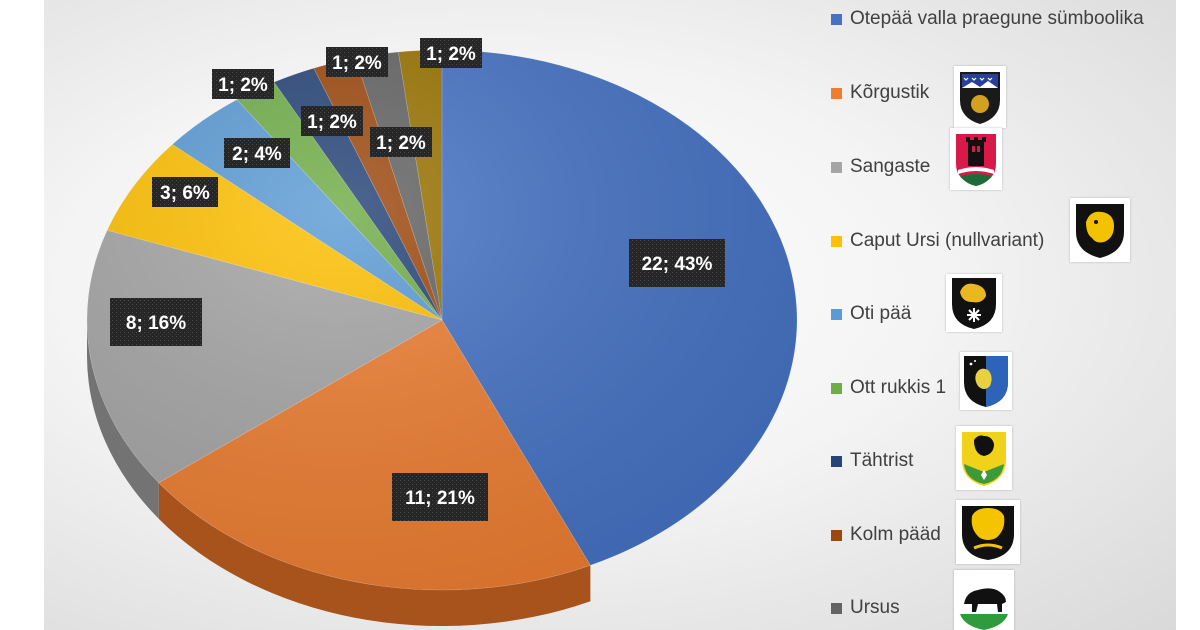  Describe the element at coordinates (882, 460) in the screenshot. I see `legend-label: Tähtrist` at that location.